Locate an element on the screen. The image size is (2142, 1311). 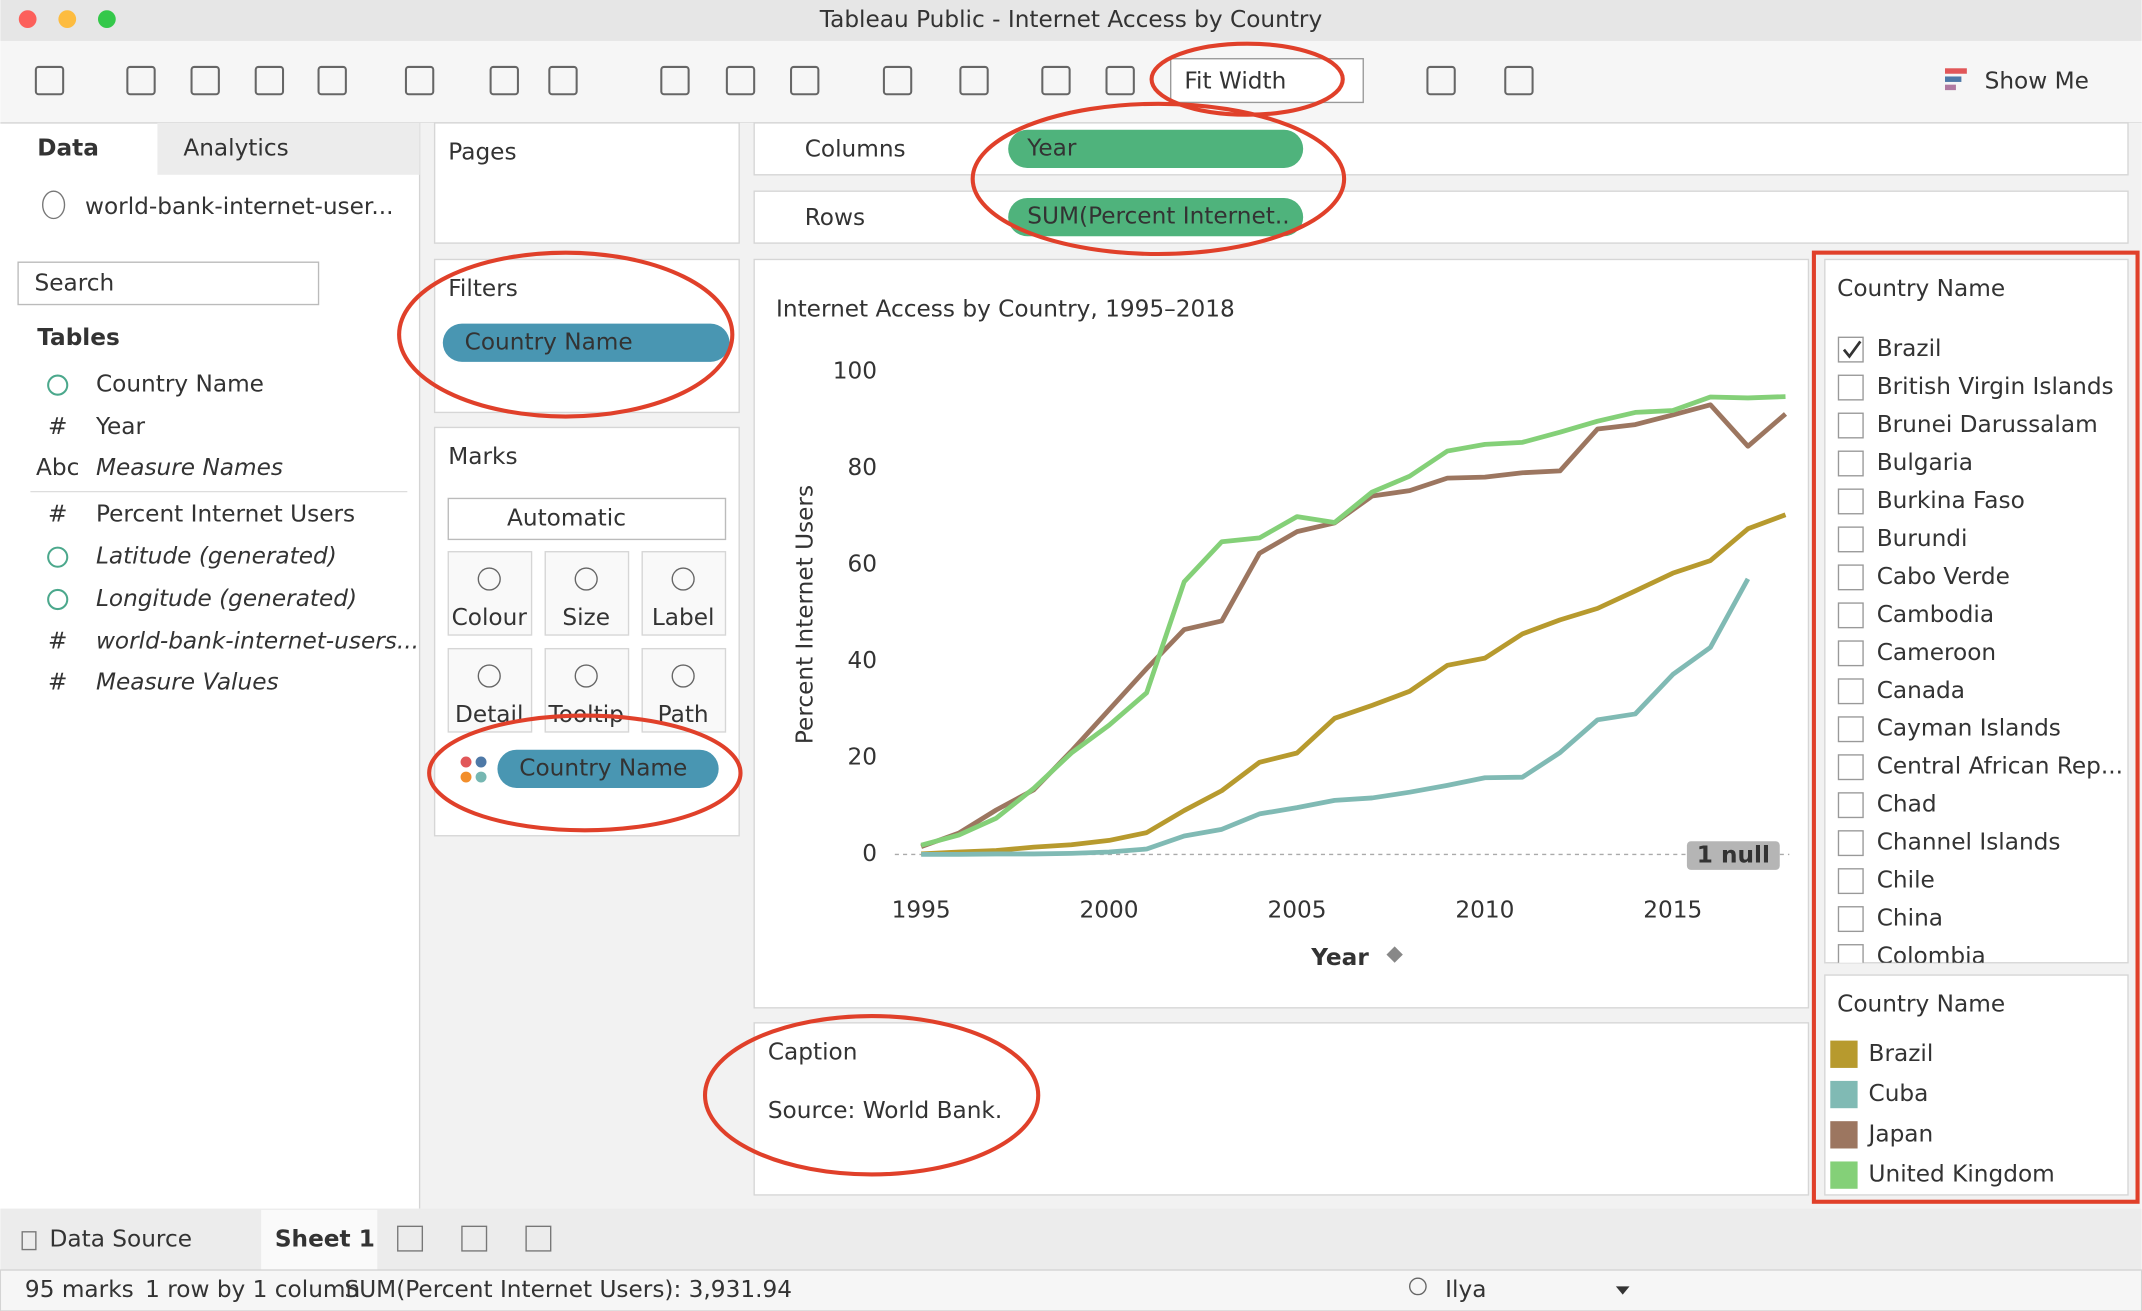
filter-item: Burundi is located at coordinates (1922, 538).